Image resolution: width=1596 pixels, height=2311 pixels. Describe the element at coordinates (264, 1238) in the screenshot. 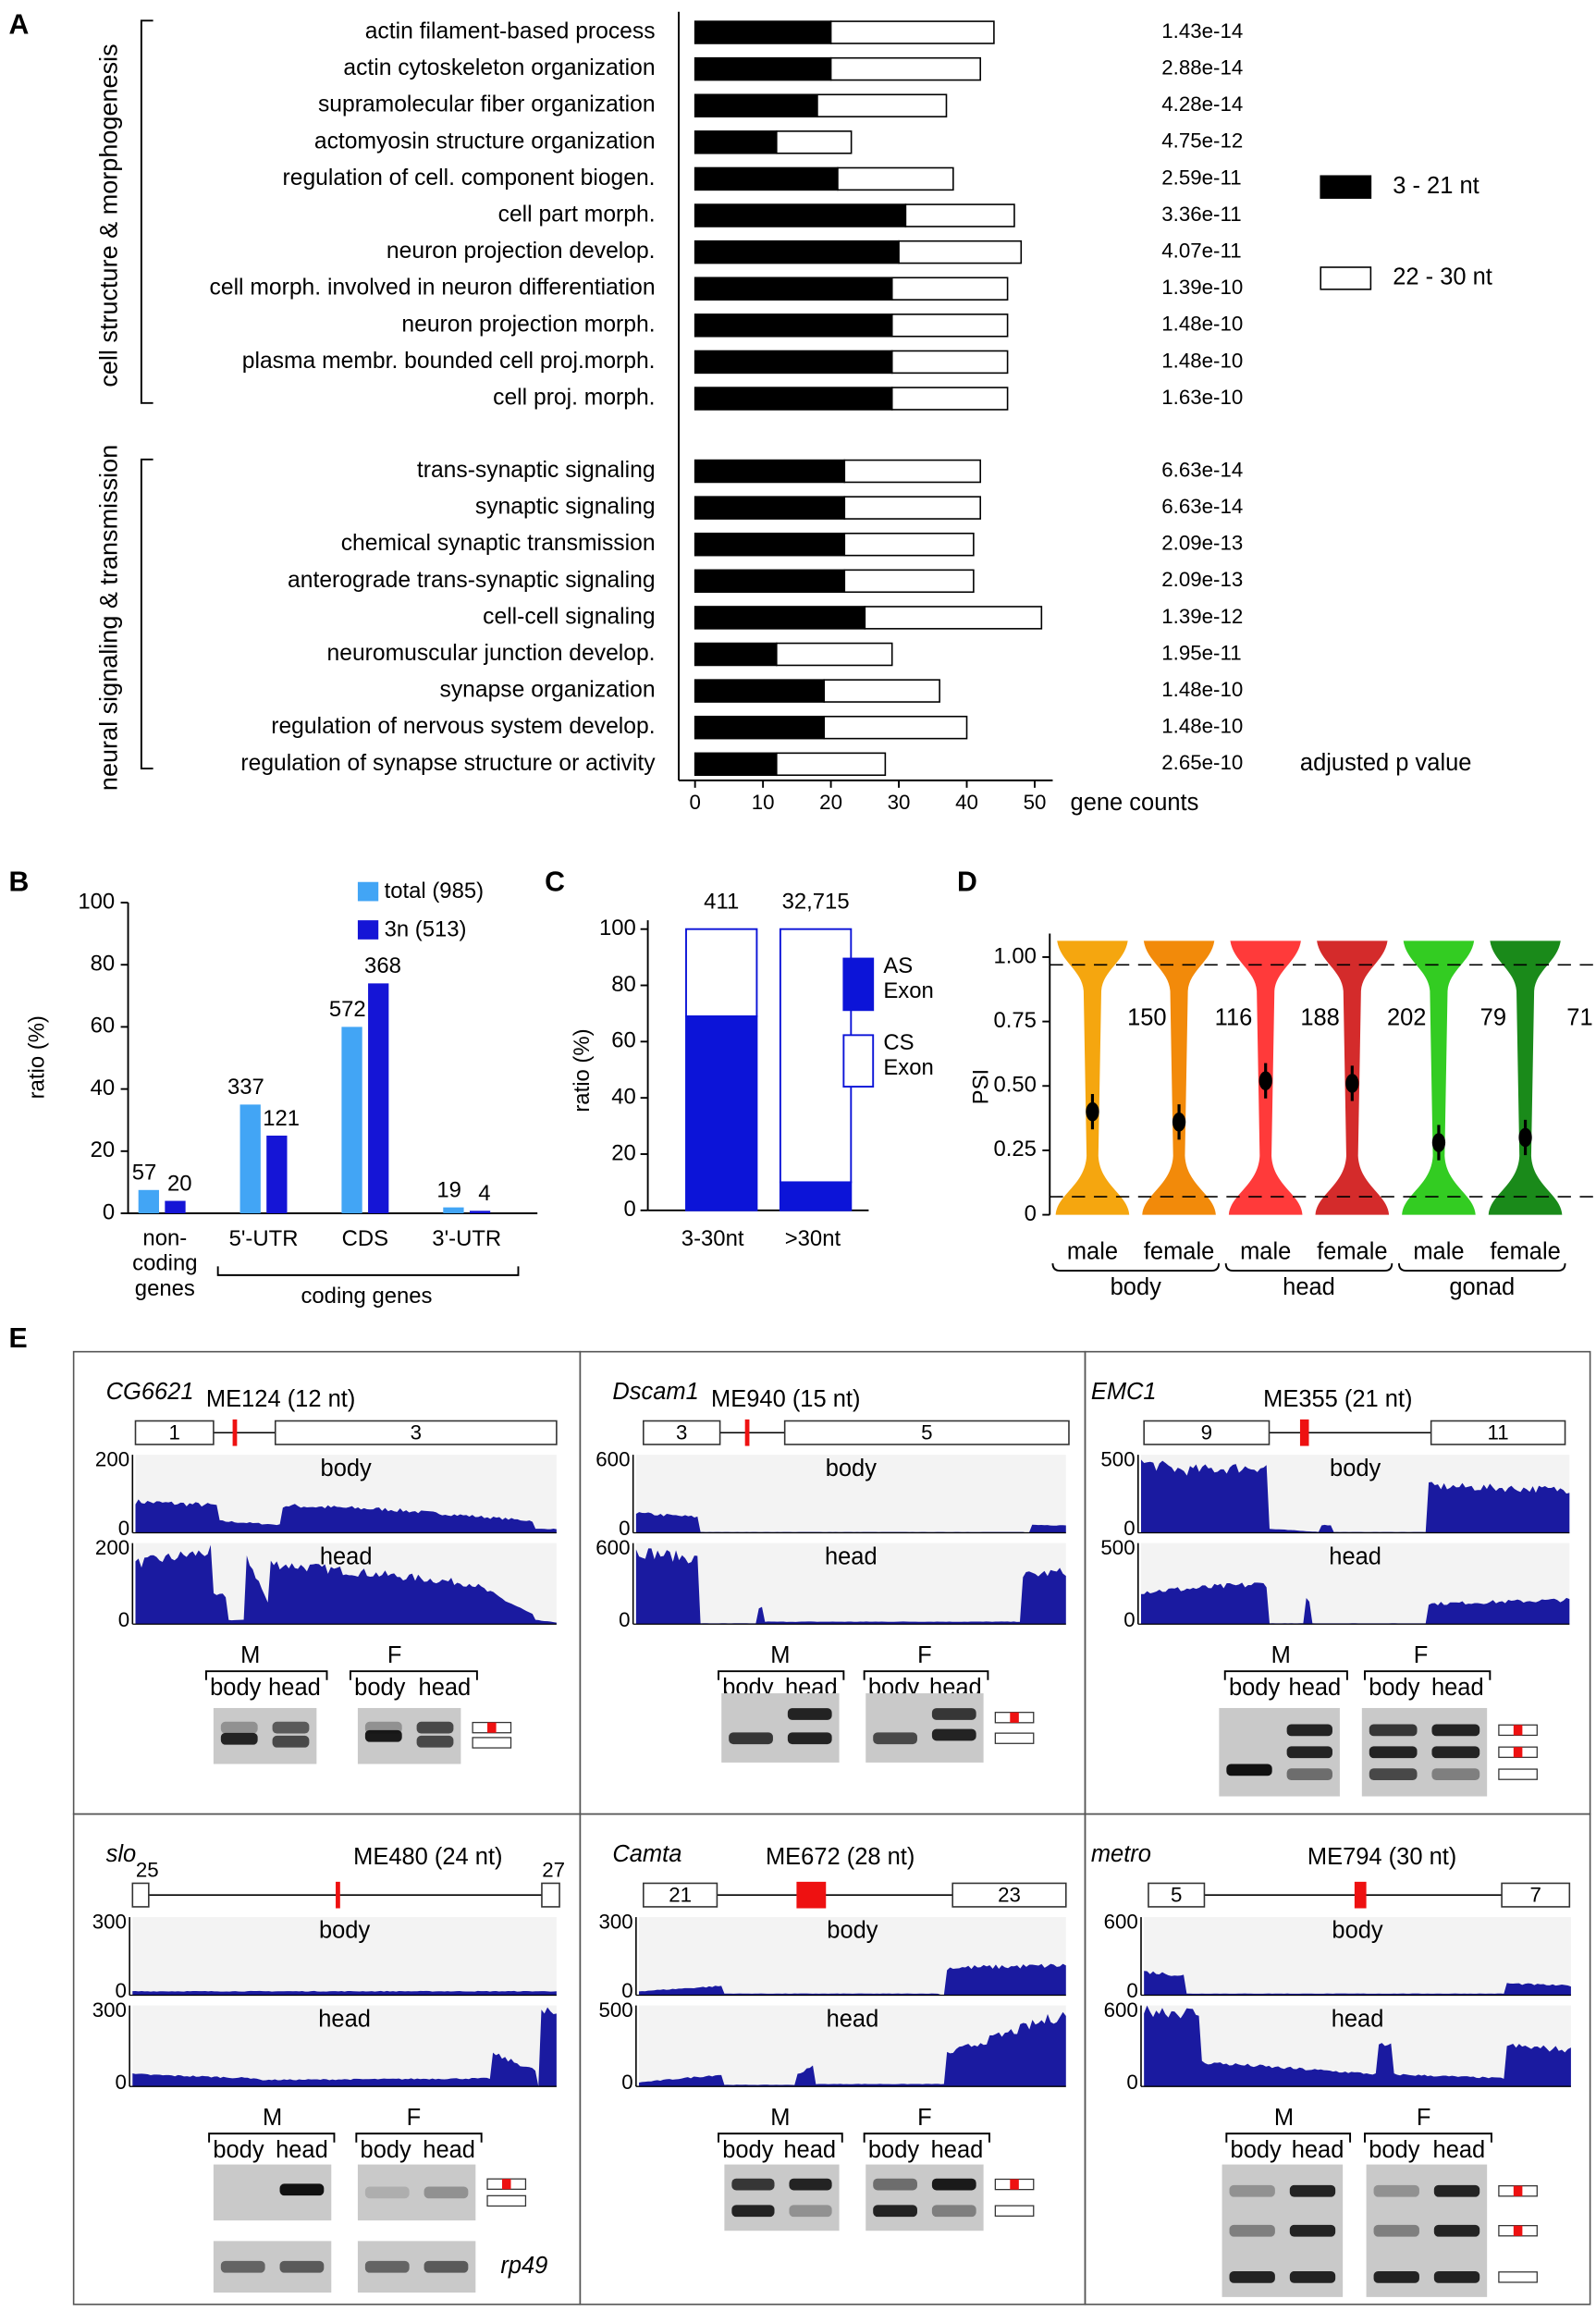

I see `x-tick-label: 5'-UTR` at that location.